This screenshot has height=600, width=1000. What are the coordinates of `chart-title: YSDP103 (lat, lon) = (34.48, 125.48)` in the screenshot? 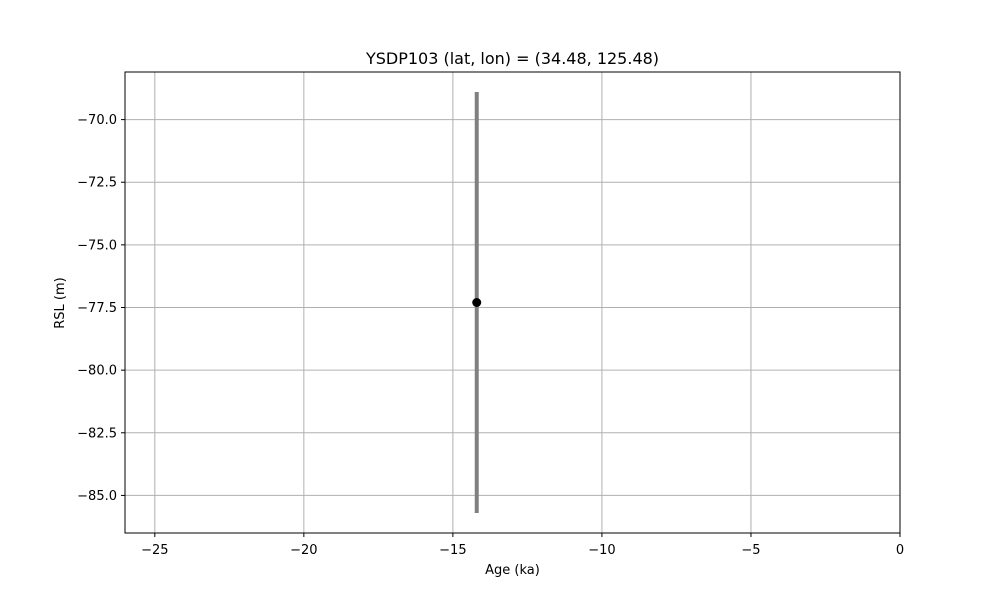 It's located at (512, 58).